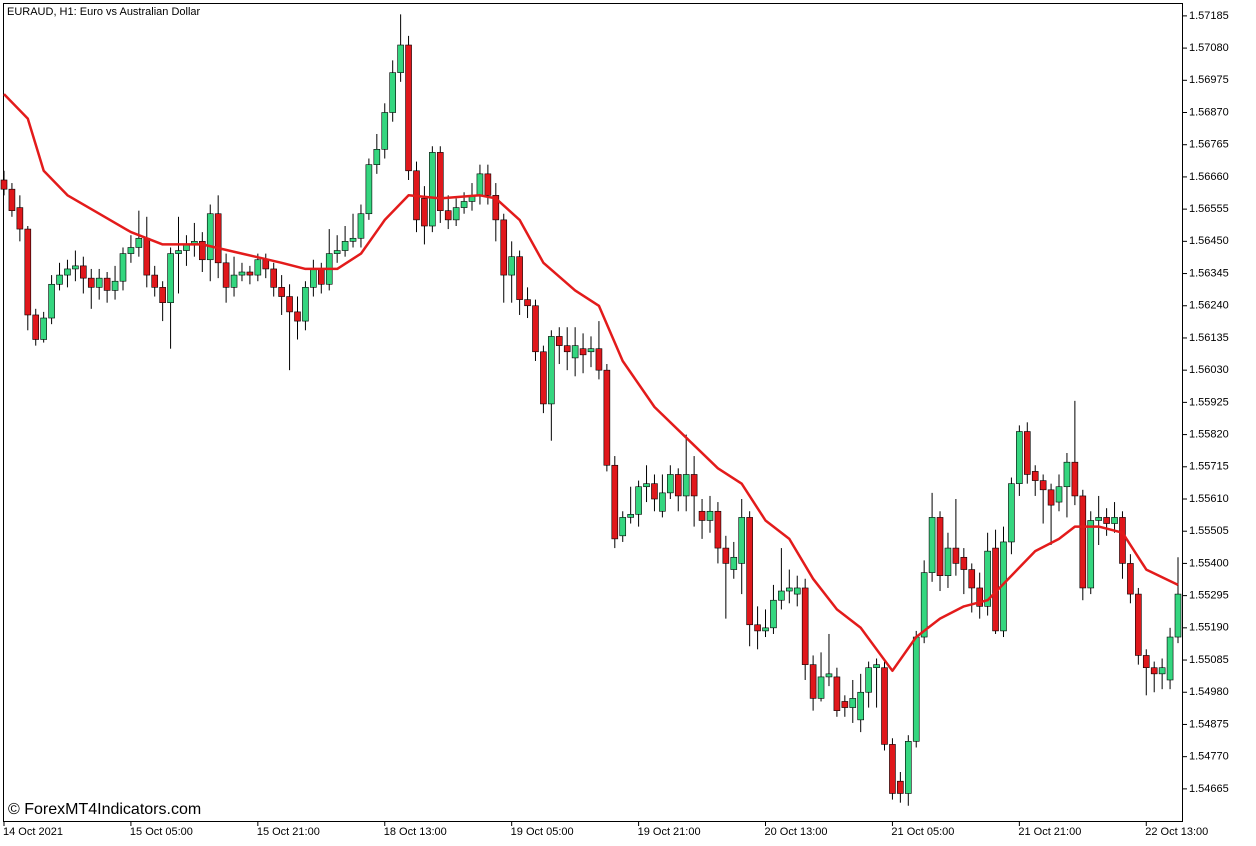 The image size is (1256, 846). What do you see at coordinates (922, 832) in the screenshot?
I see `x-tick-label: 21 Oct 05:00` at bounding box center [922, 832].